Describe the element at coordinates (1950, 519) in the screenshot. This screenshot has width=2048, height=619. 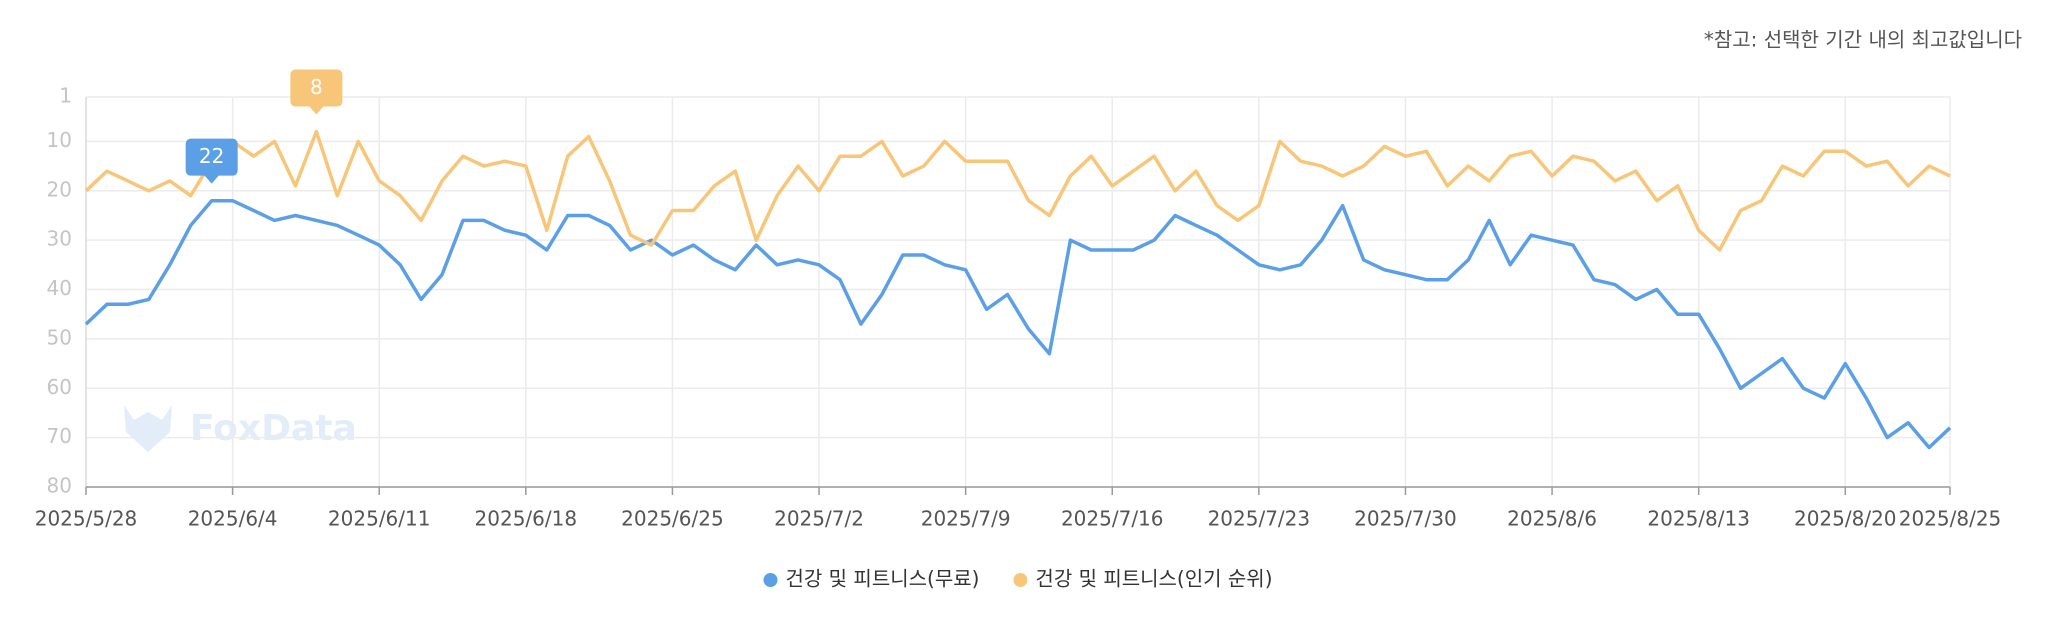
I see `x-tick-label: 2025/8/25` at that location.